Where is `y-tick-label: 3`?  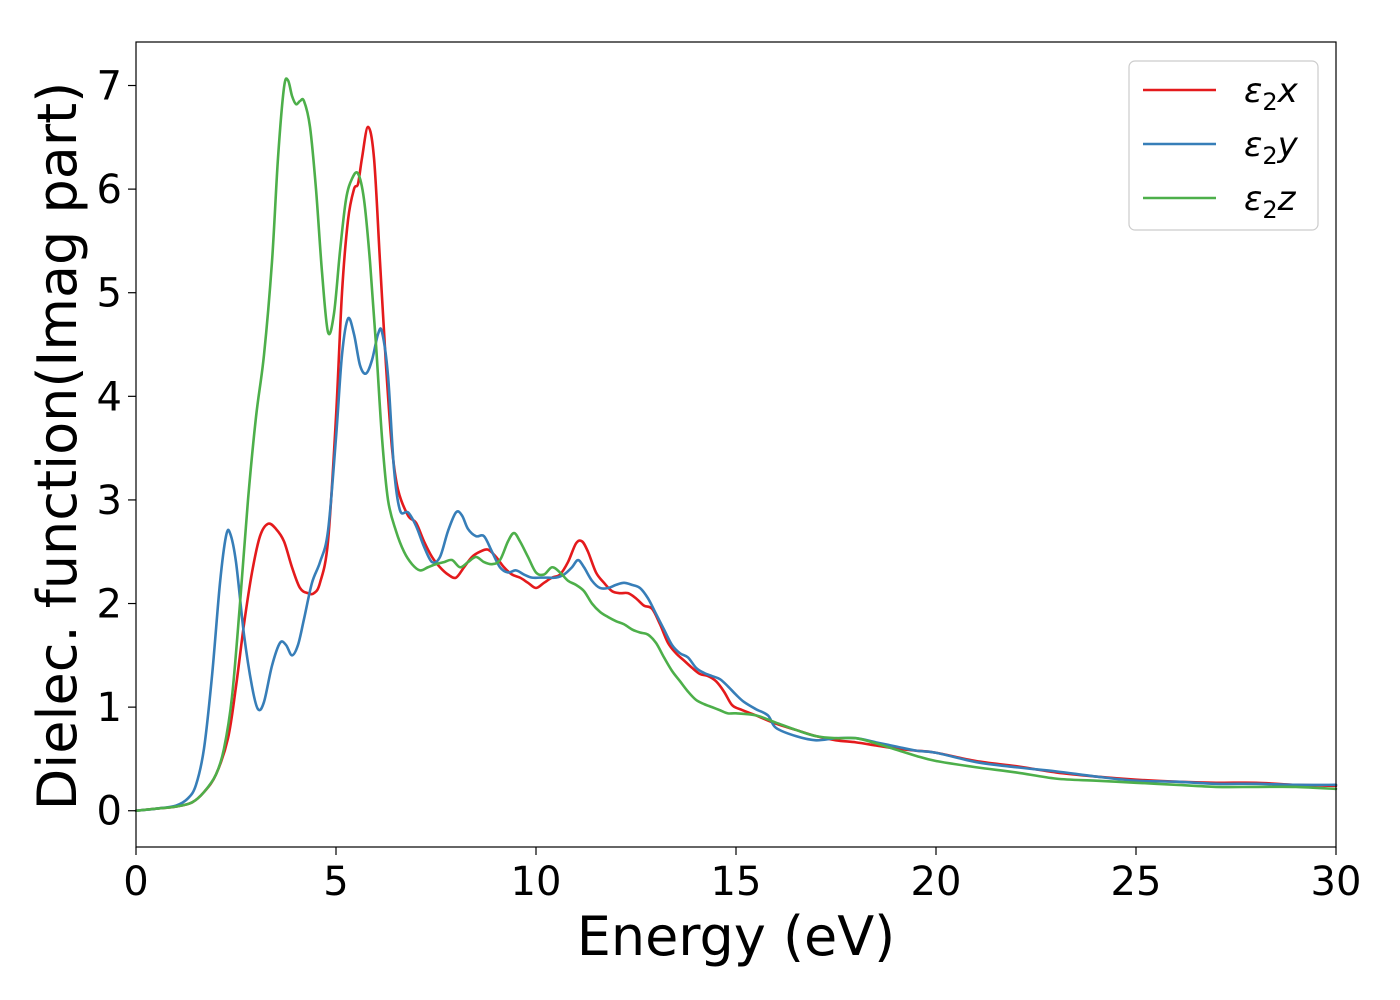
y-tick-label: 3 is located at coordinates (109, 501).